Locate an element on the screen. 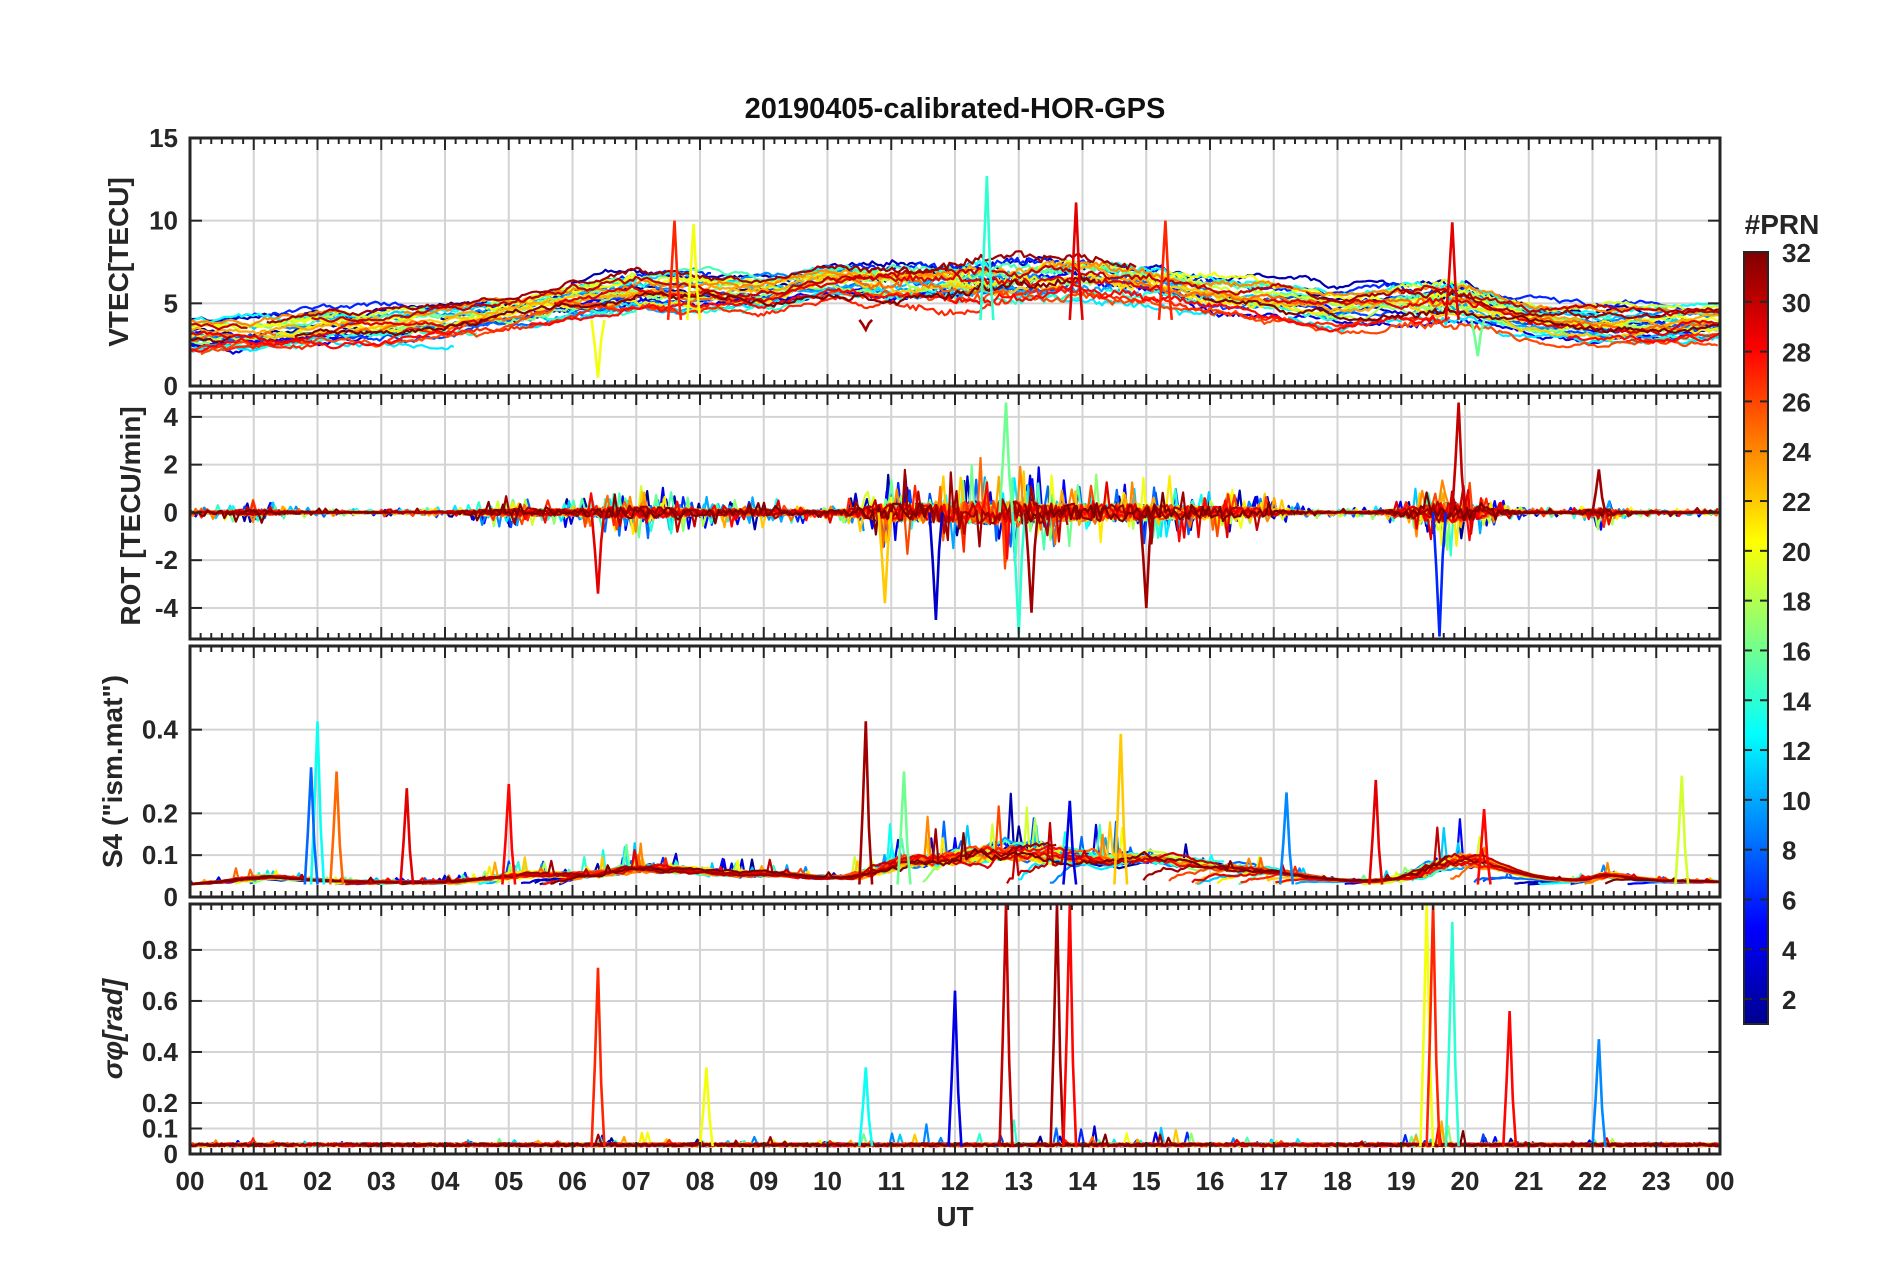 The height and width of the screenshot is (1272, 1902). x-tick-label: 20 is located at coordinates (1465, 1181).